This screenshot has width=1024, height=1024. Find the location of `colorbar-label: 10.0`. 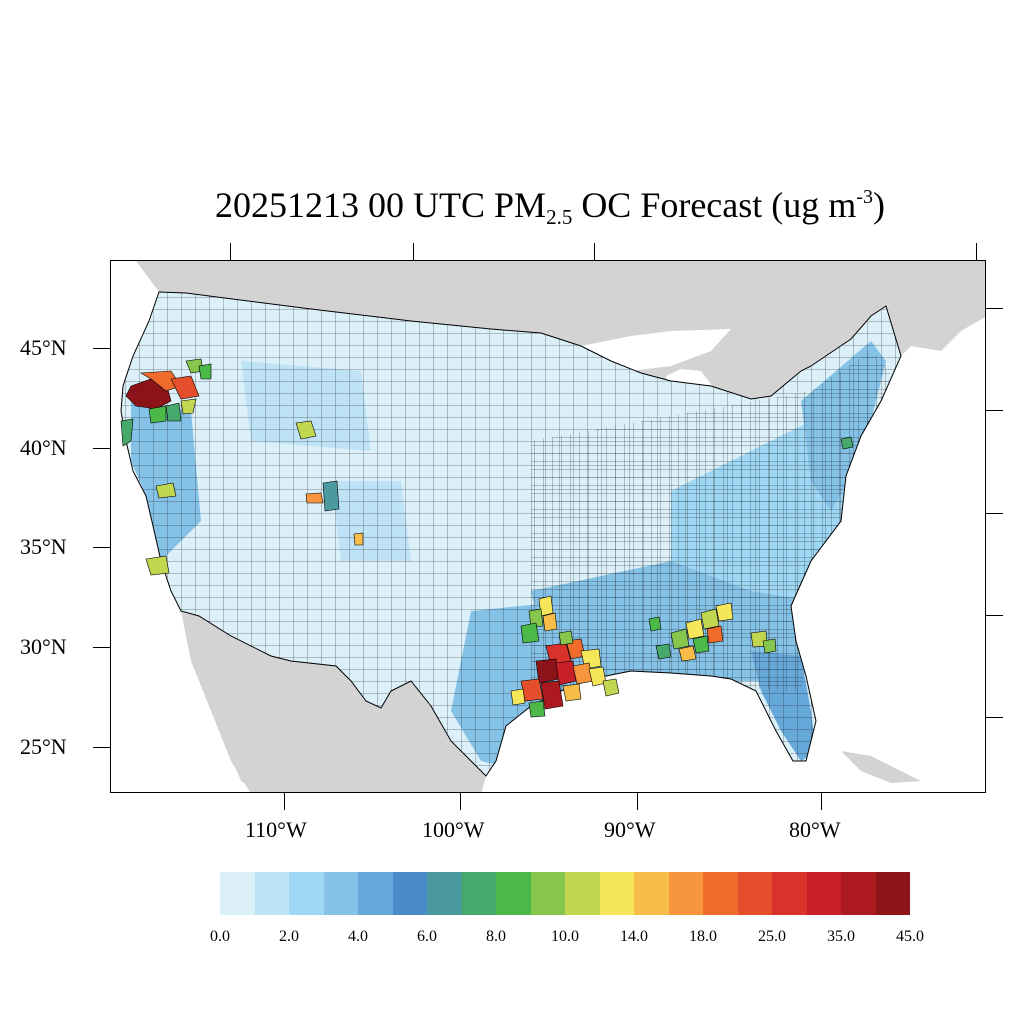

colorbar-label: 10.0 is located at coordinates (565, 936).